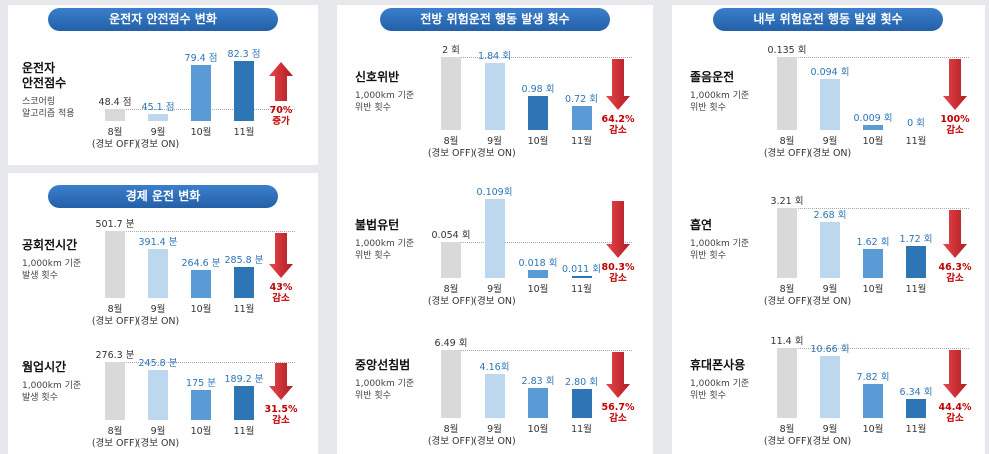 This screenshot has height=454, width=989. Describe the element at coordinates (787, 341) in the screenshot. I see `value-label: 11.4 회` at that location.